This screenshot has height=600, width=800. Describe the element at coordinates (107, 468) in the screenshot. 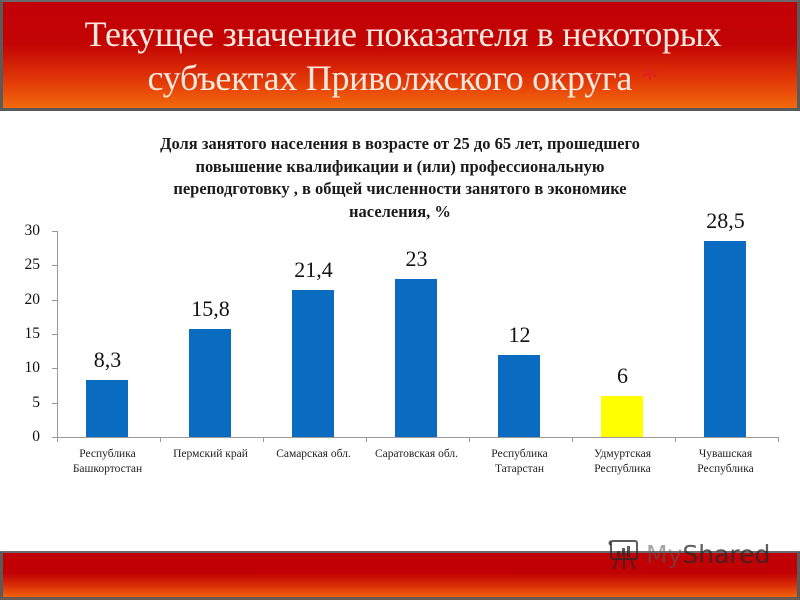

I see `category-label-line: Башкортостан` at that location.